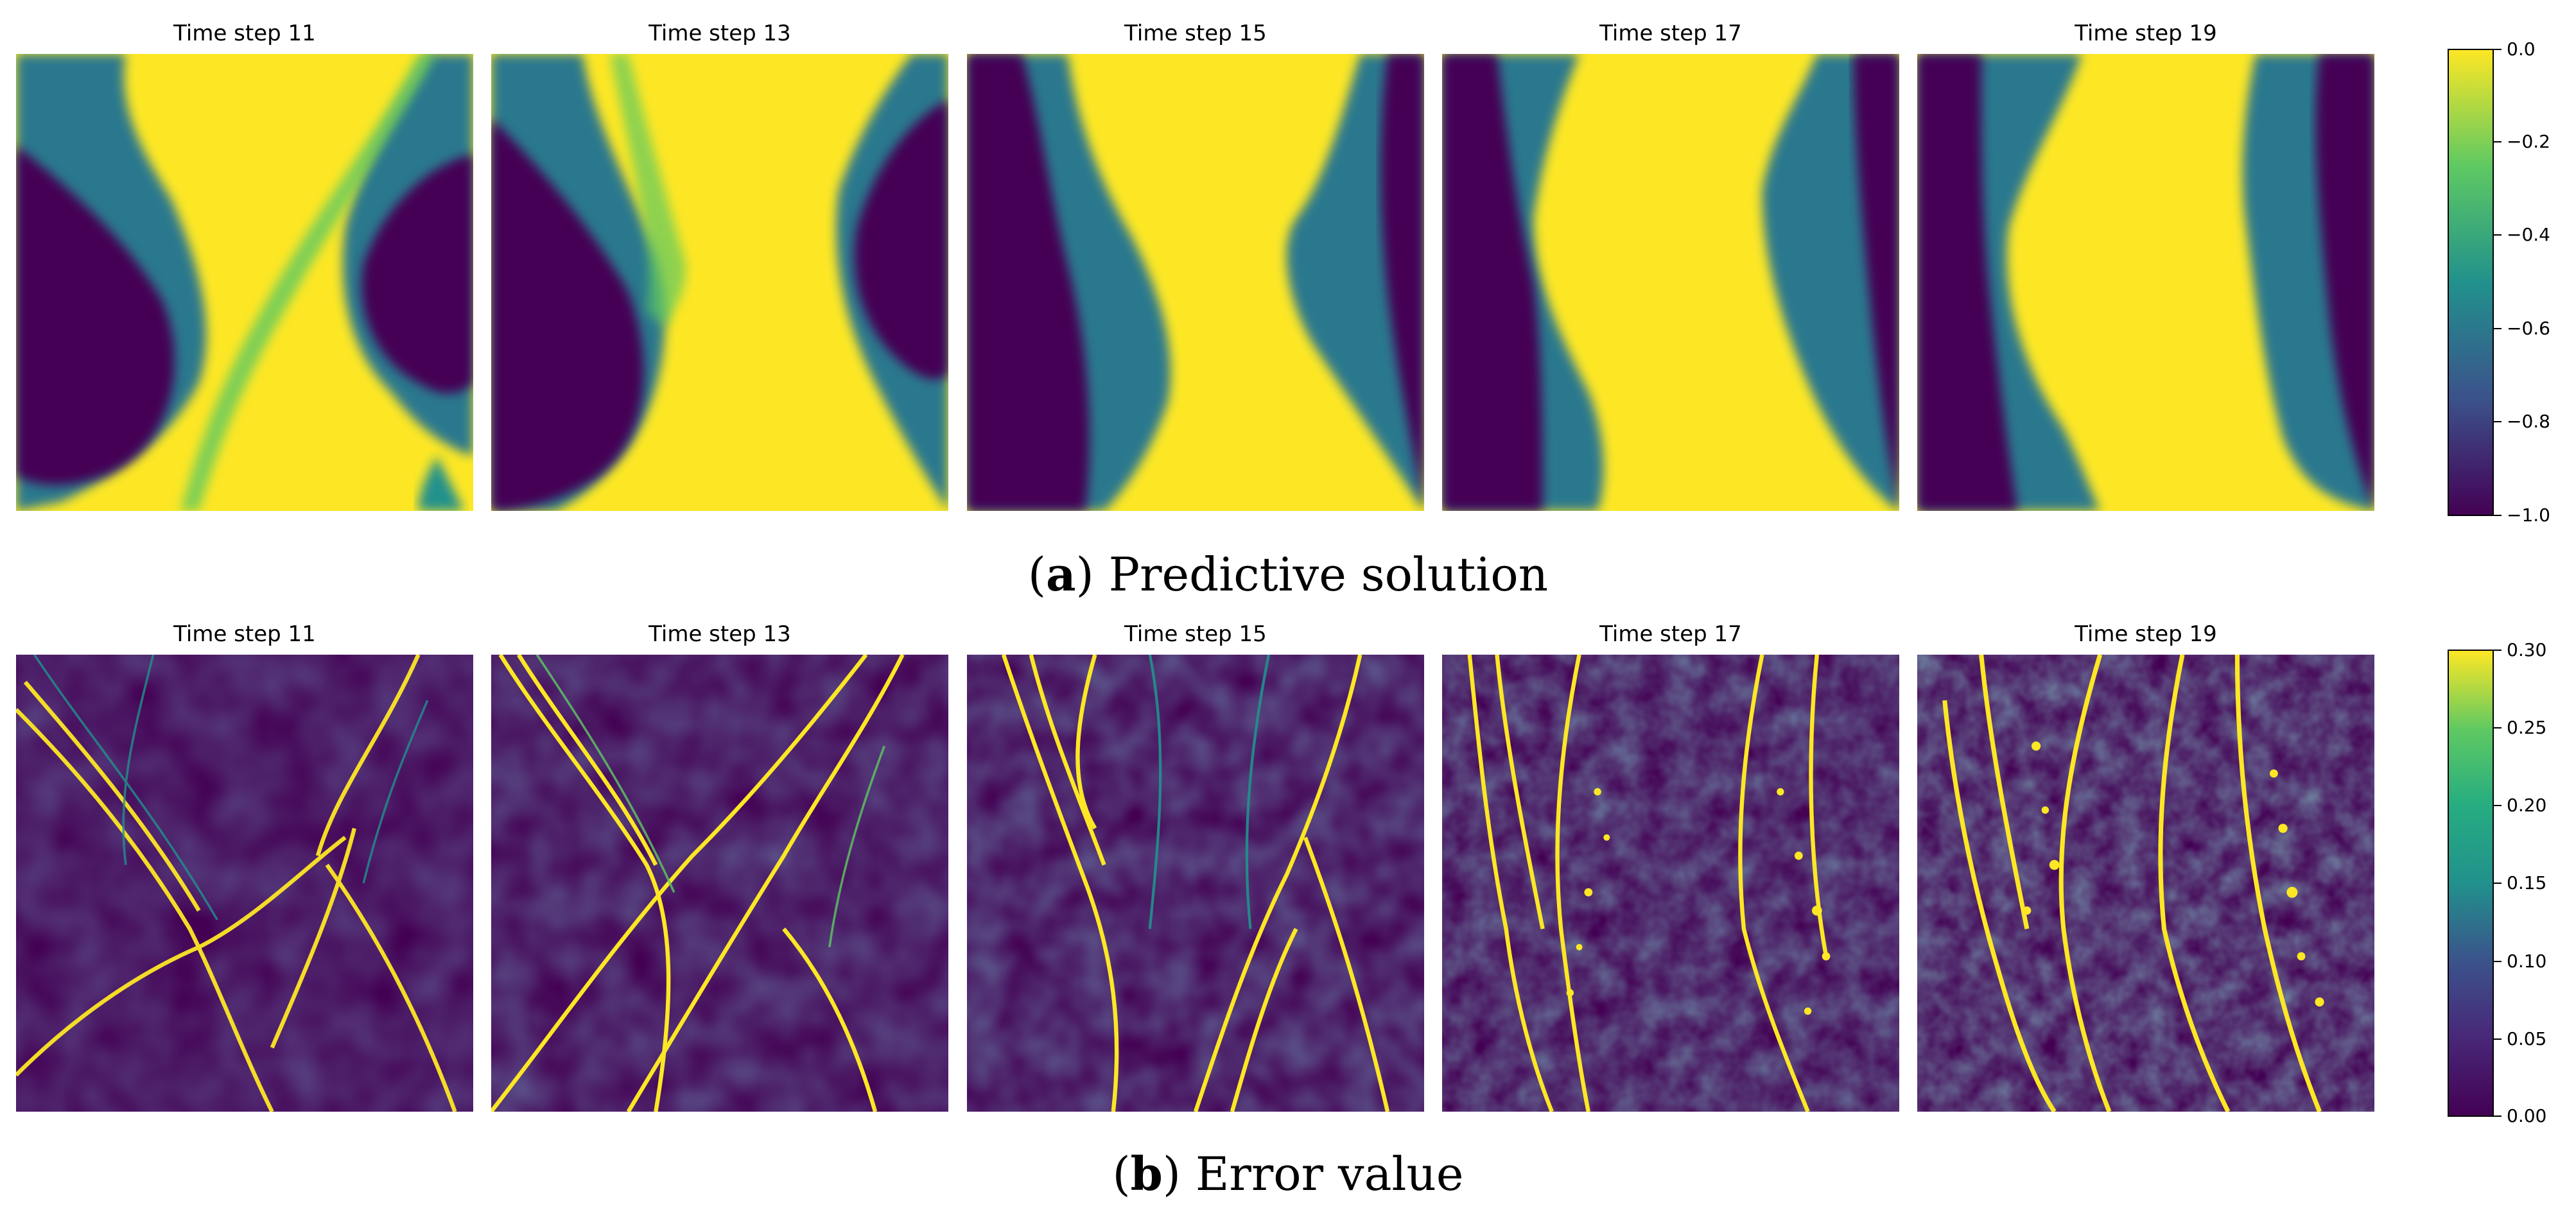  What do you see at coordinates (2528, 234) in the screenshot?
I see `tick-label: −0.4` at bounding box center [2528, 234].